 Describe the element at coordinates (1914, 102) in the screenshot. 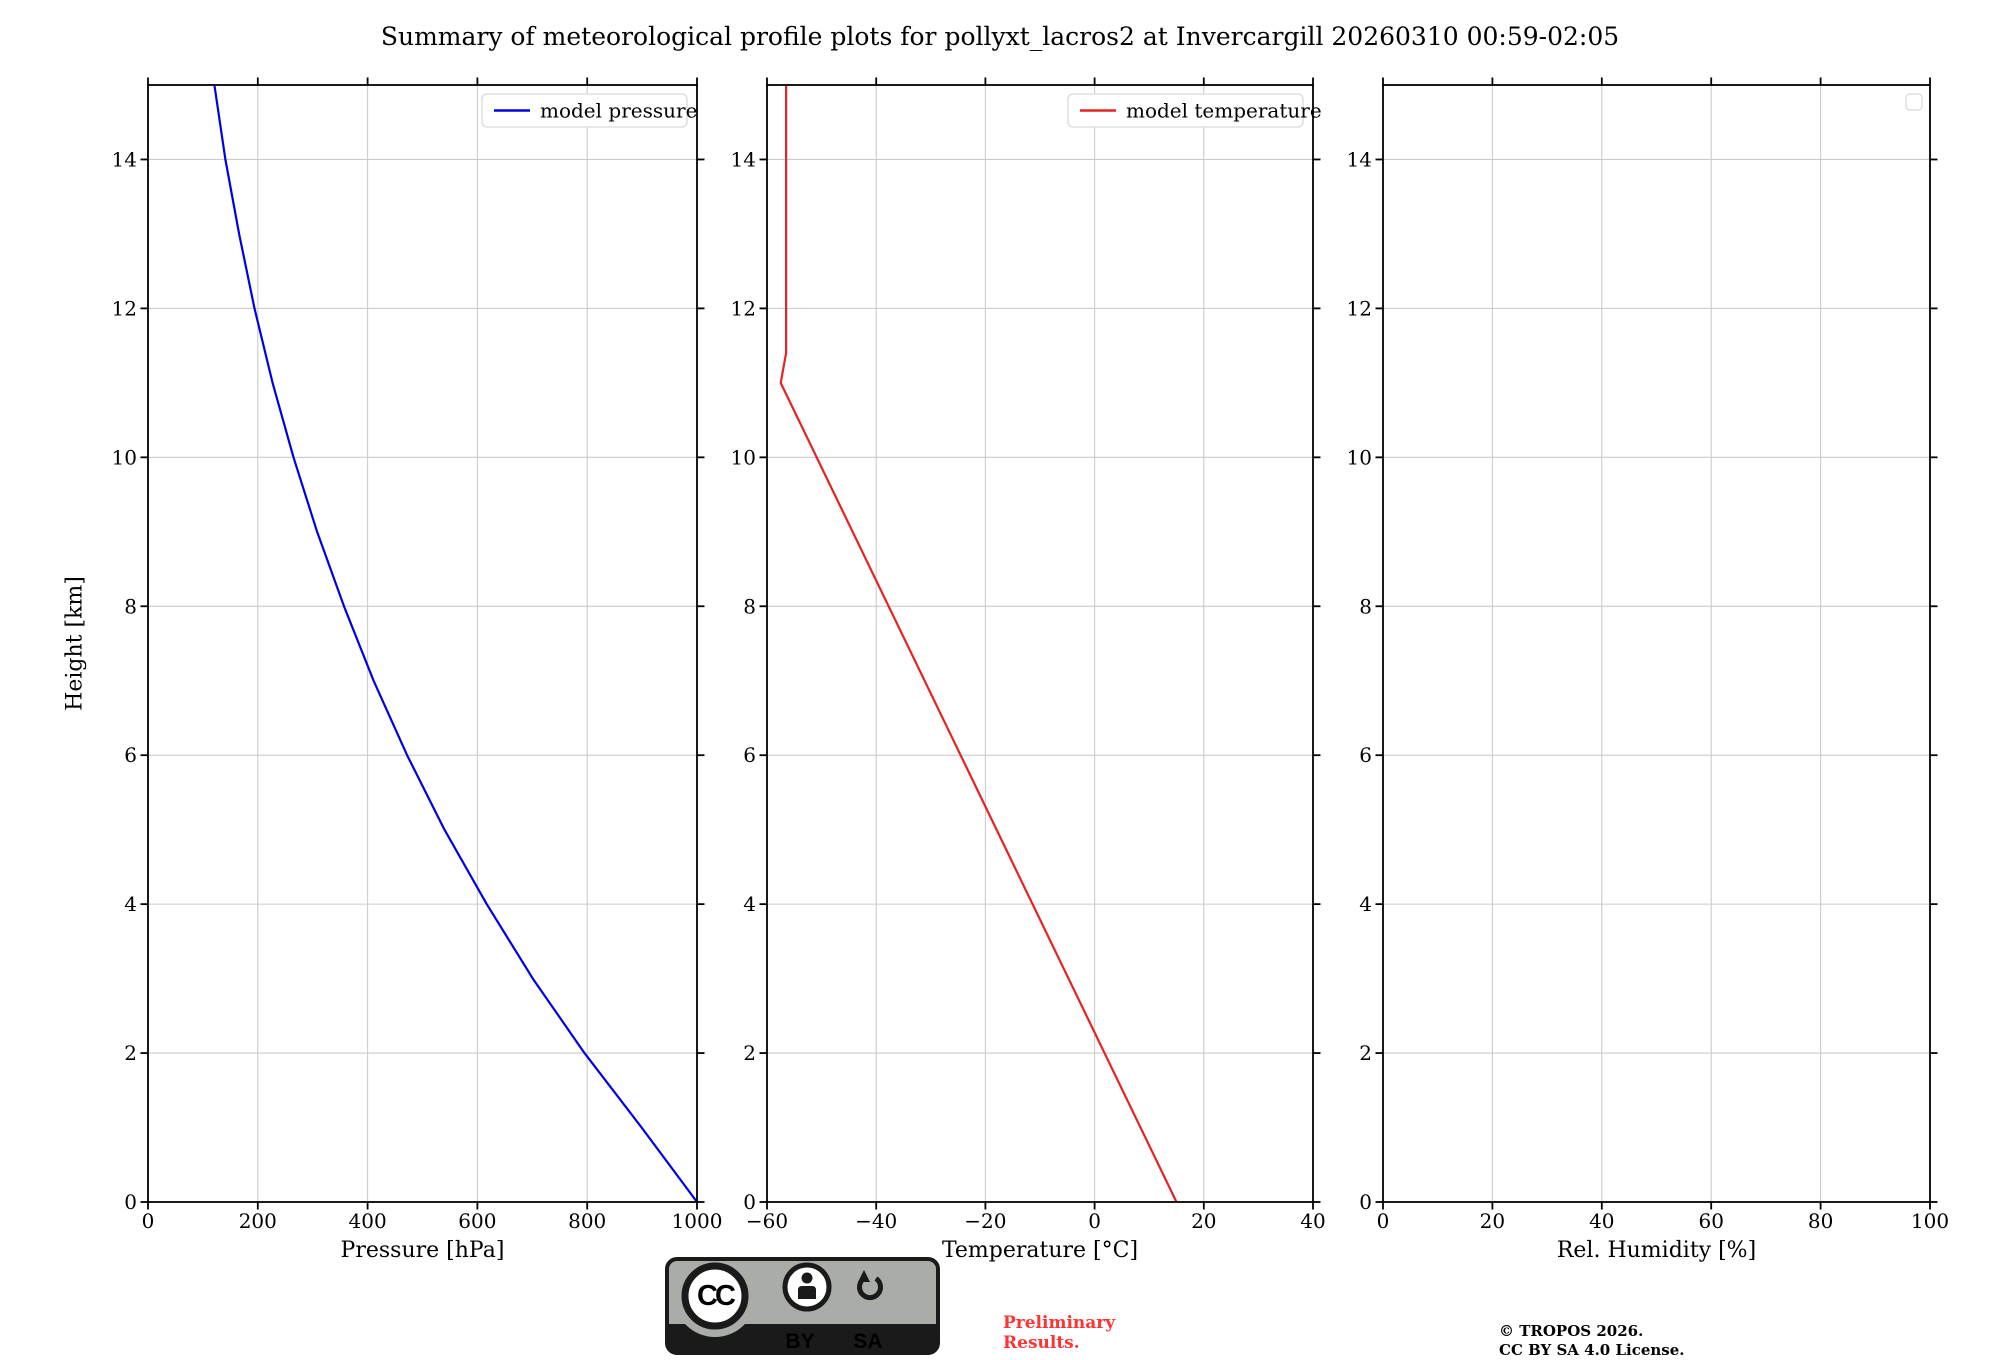

I see `legend-box-empty` at that location.